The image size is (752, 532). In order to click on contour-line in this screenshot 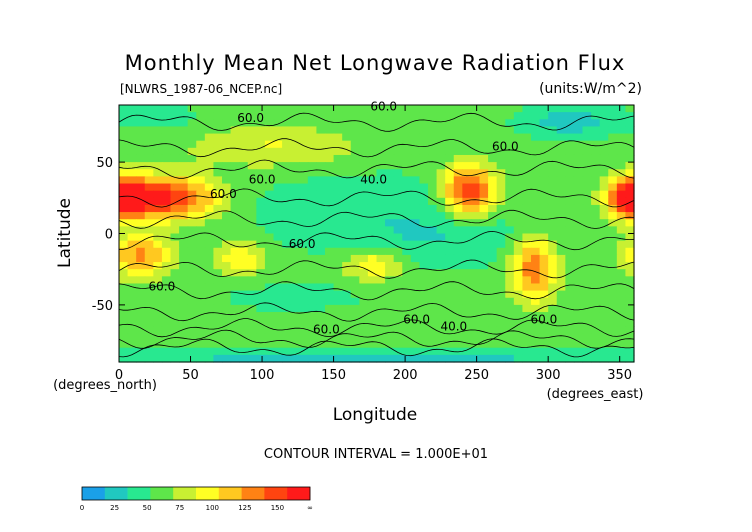, I will do `click(376, 269)`.